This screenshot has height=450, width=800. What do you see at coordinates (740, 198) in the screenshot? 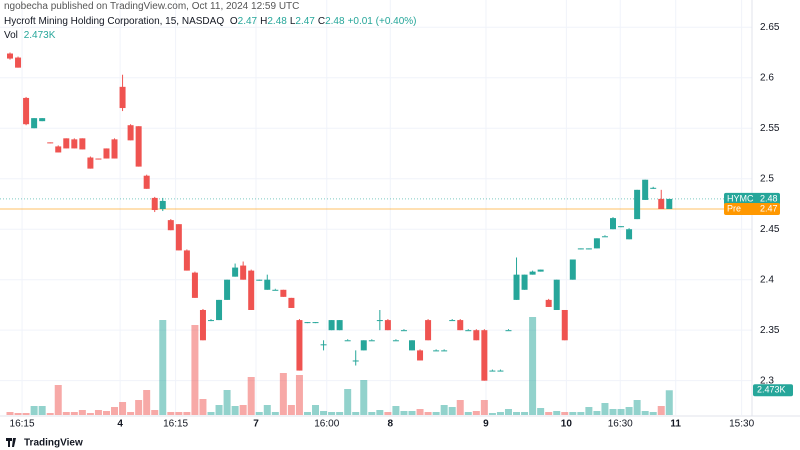
I see `price-tag-name: HYMC` at bounding box center [740, 198].